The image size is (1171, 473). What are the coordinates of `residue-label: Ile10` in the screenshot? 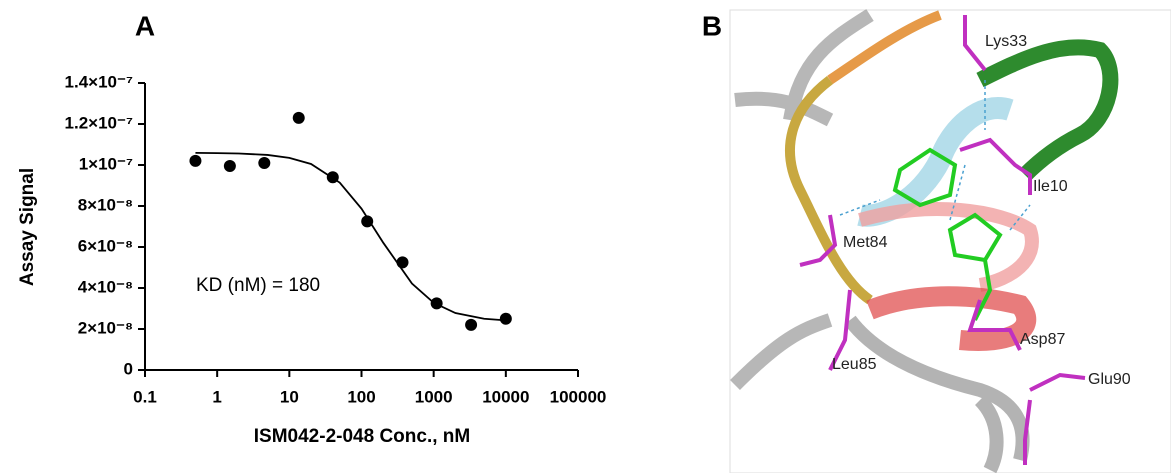 It's located at (1050, 186).